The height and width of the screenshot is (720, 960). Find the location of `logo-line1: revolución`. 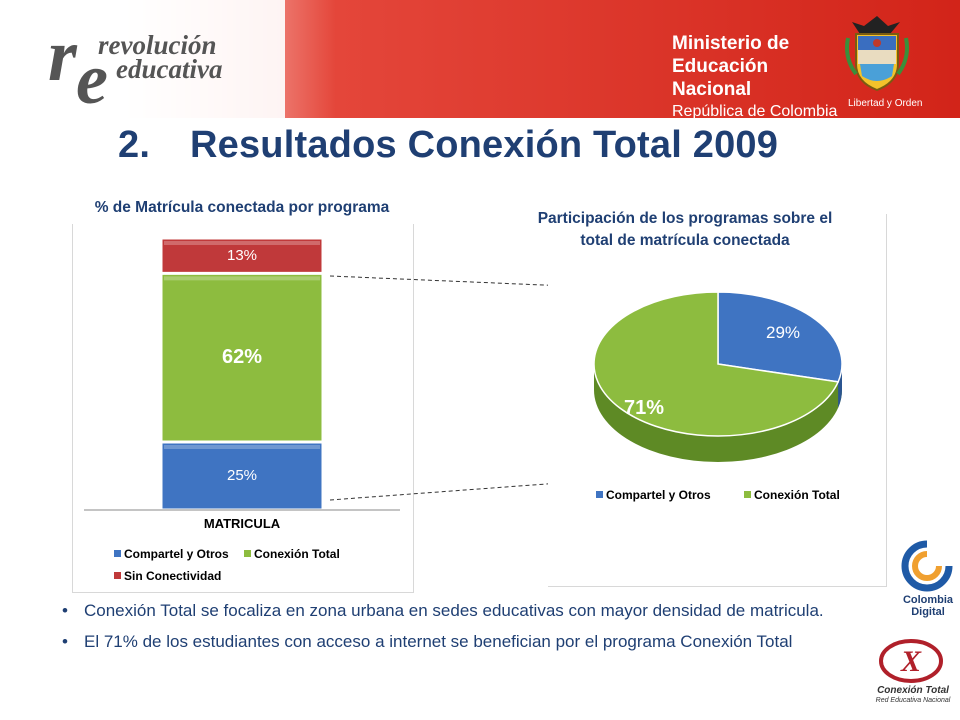

logo-line1: revolución is located at coordinates (157, 45).